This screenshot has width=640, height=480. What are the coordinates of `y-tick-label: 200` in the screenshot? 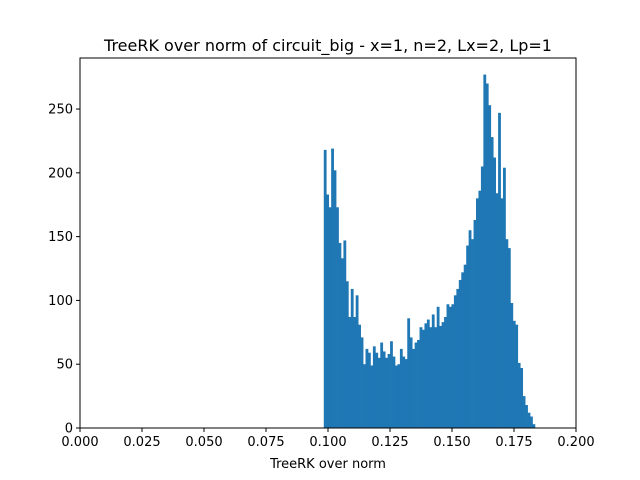 It's located at (60, 173).